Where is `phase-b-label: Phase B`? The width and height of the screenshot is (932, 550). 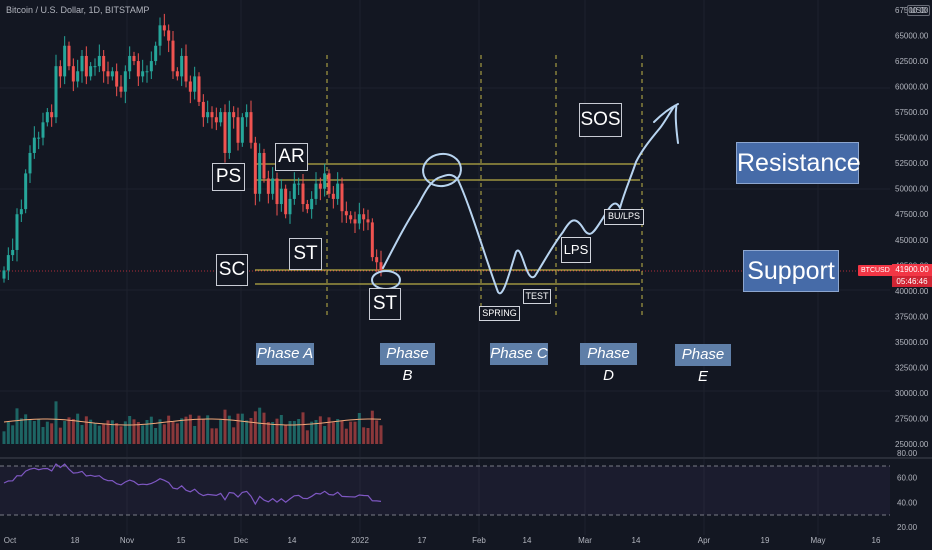
phase-b-label: Phase B is located at coordinates (407, 363).